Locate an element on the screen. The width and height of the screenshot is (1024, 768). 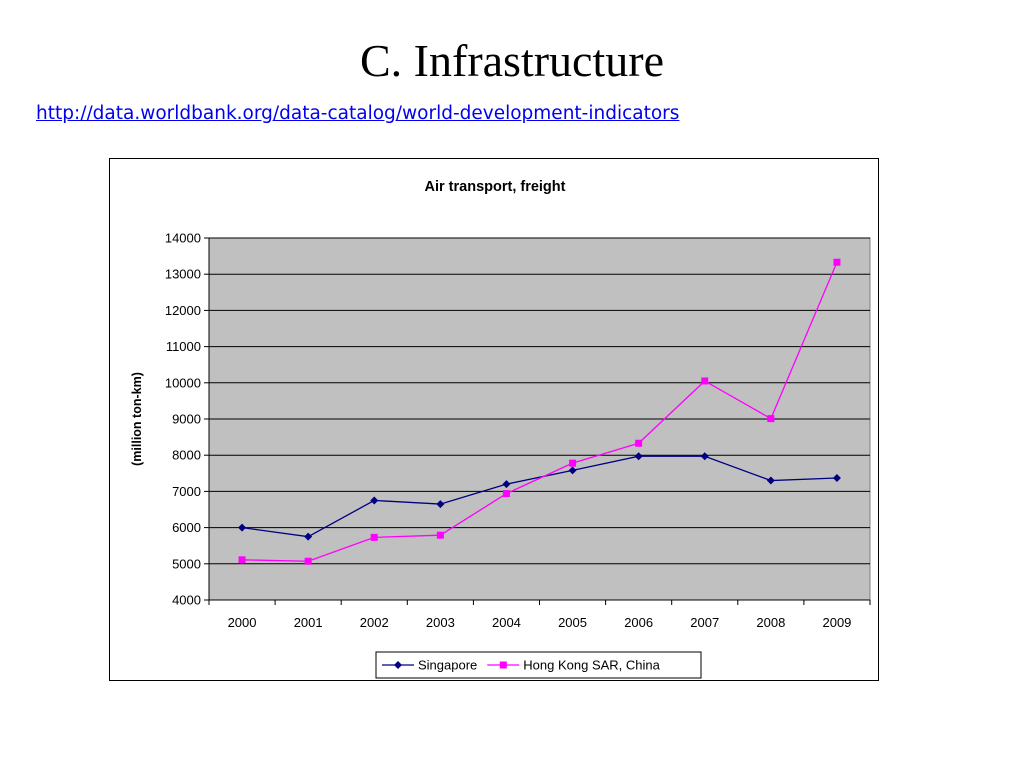
y-tick-label: 9000 is located at coordinates (186, 419).